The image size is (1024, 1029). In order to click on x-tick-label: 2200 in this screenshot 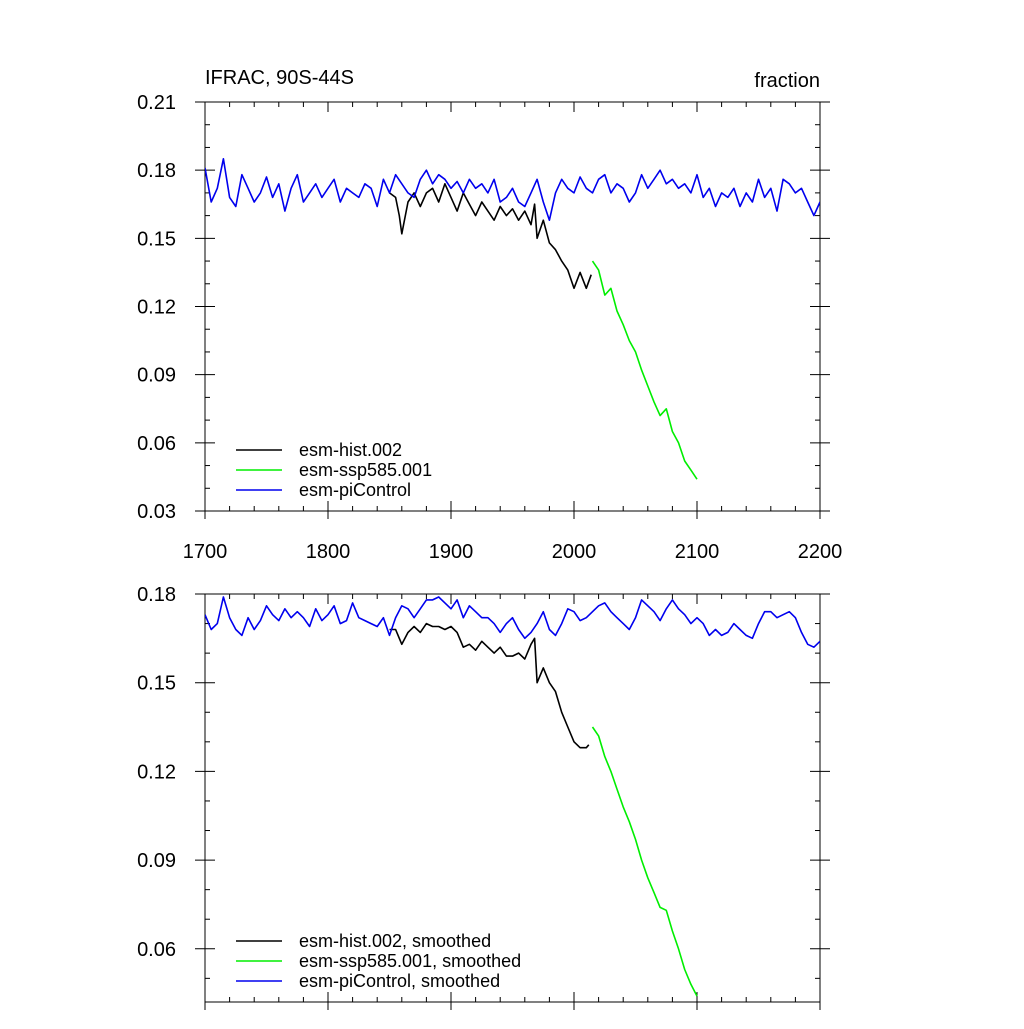, I will do `click(820, 552)`.